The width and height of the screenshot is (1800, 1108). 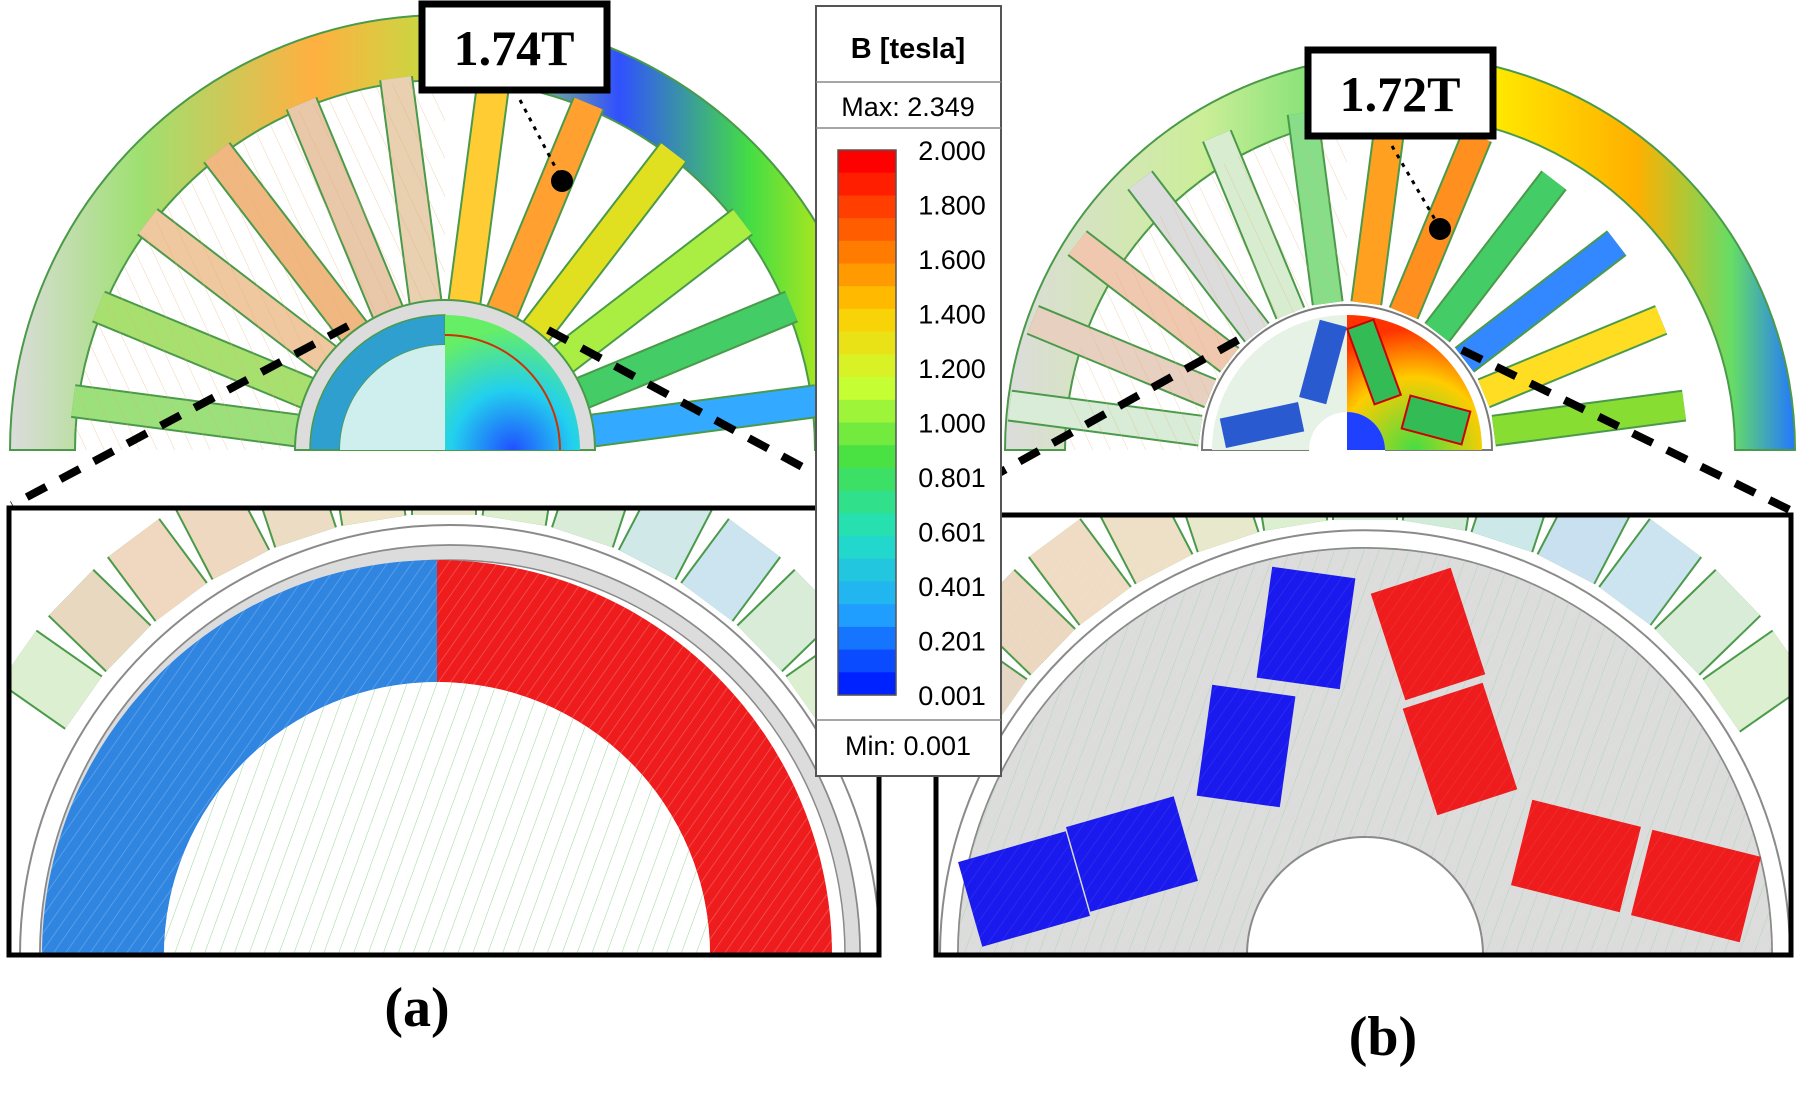 I want to click on panel-label-a: (a), so click(x=416, y=1008).